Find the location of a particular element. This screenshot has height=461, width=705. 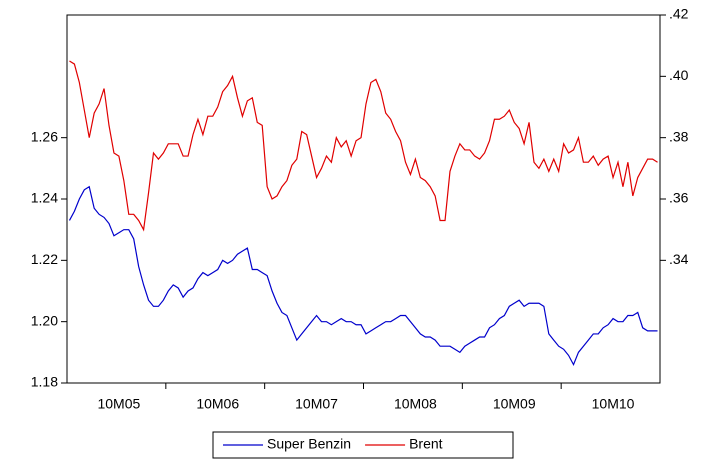

y-tick-label: 1.18 is located at coordinates (44, 382).